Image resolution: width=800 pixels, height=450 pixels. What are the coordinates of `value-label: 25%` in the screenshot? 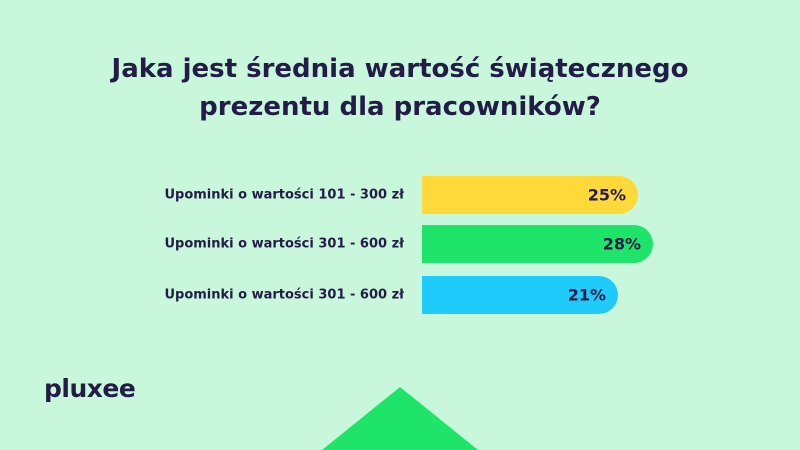 It's located at (607, 195).